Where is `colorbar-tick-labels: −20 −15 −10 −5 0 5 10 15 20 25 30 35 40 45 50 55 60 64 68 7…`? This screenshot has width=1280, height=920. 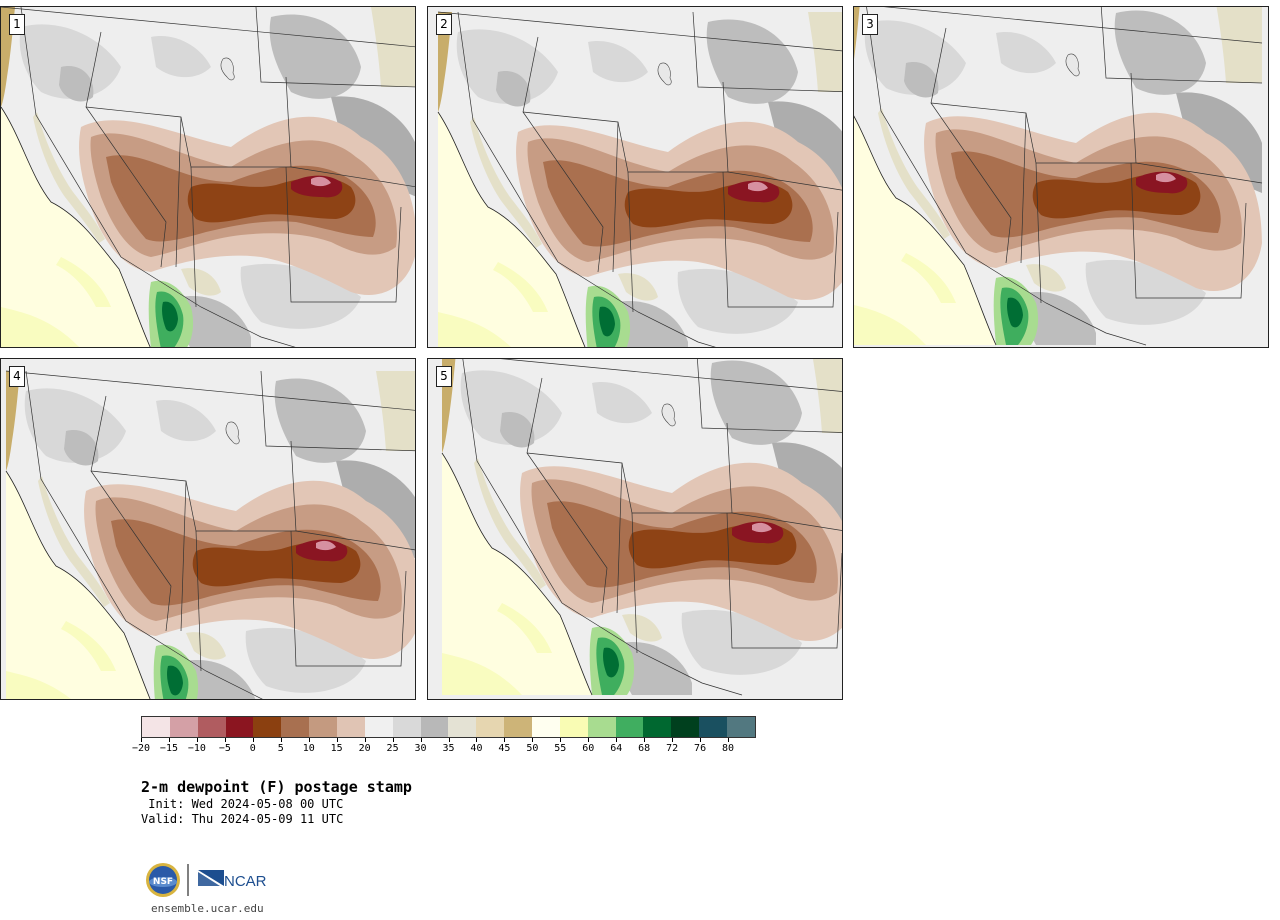
colorbar-tick-labels: −20 −15 −10 −5 0 5 10 15 20 25 30 35 40 45 50 55 60 64 68 7… is located at coordinates (444, 748).